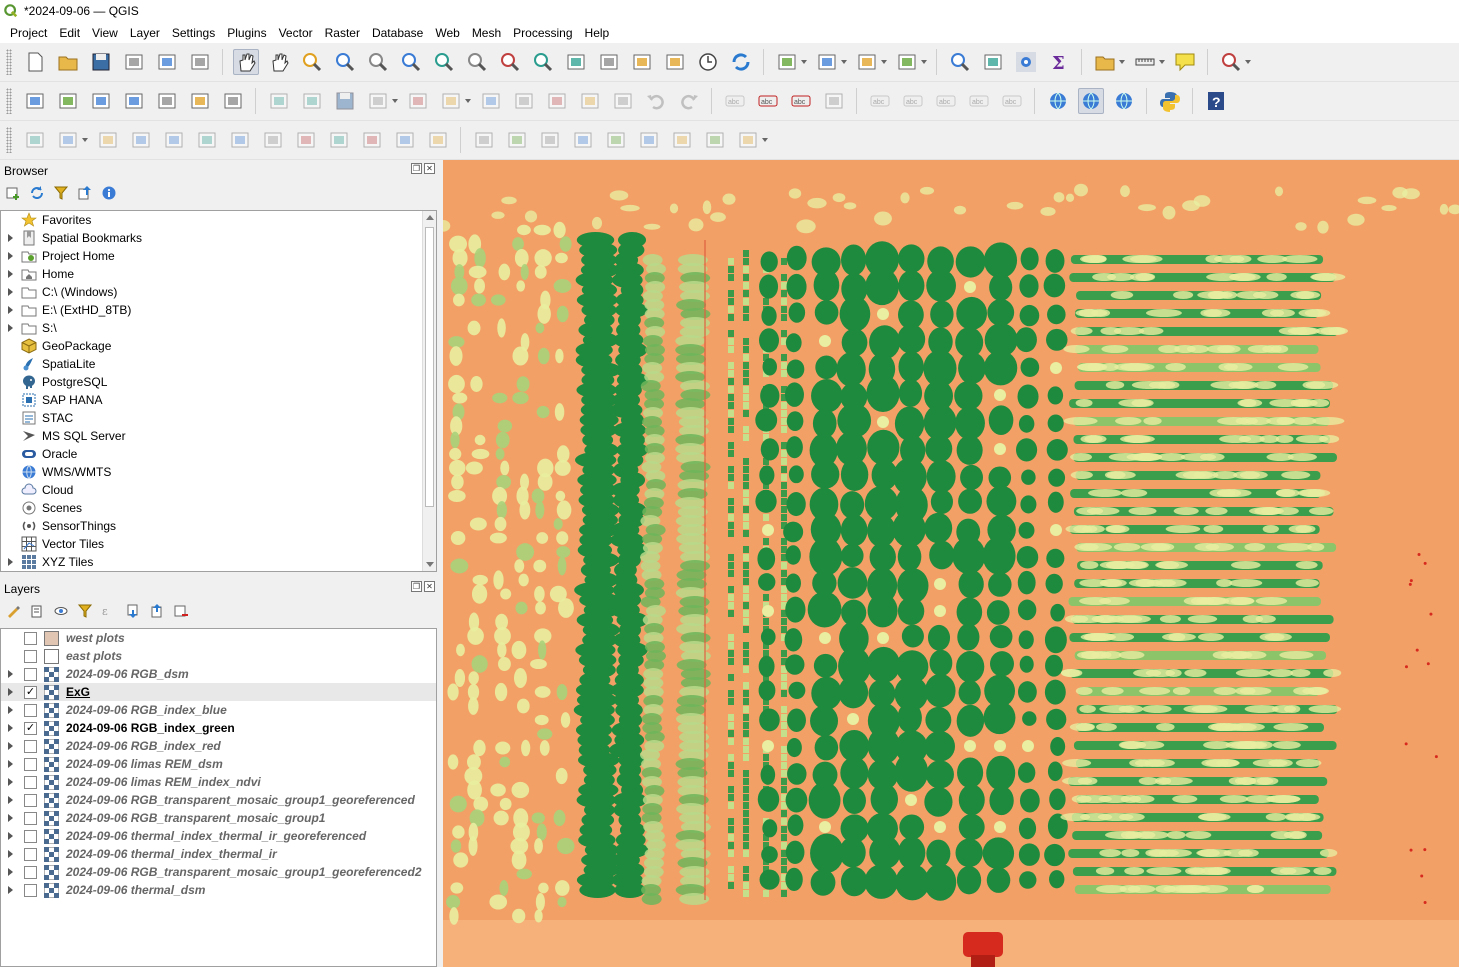 The image size is (1459, 967). I want to click on zoom-last-button, so click(510, 62).